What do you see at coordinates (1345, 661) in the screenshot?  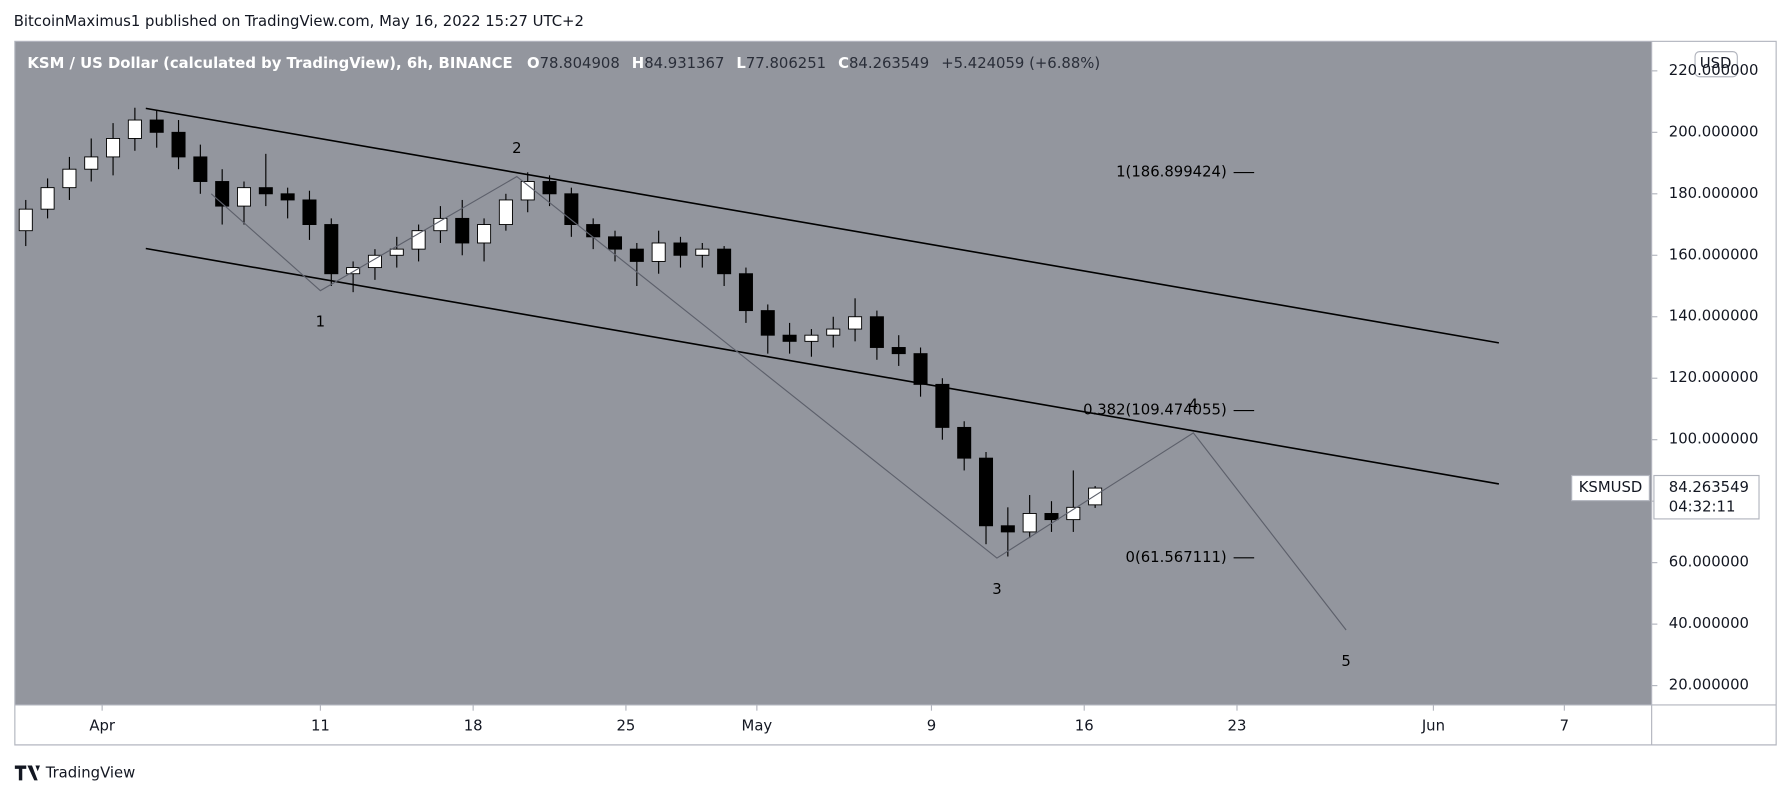 I see `wave-label: 5` at bounding box center [1345, 661].